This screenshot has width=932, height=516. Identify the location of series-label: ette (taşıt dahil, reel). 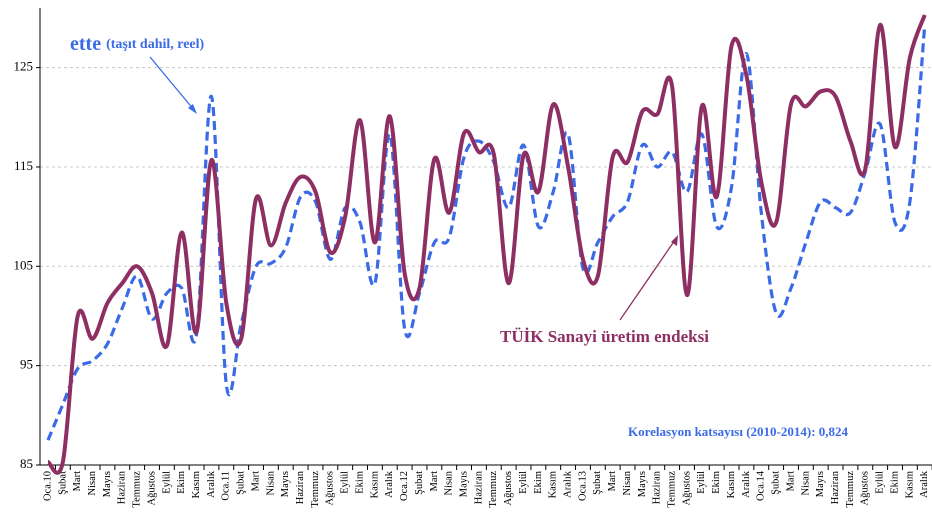
(137, 44).